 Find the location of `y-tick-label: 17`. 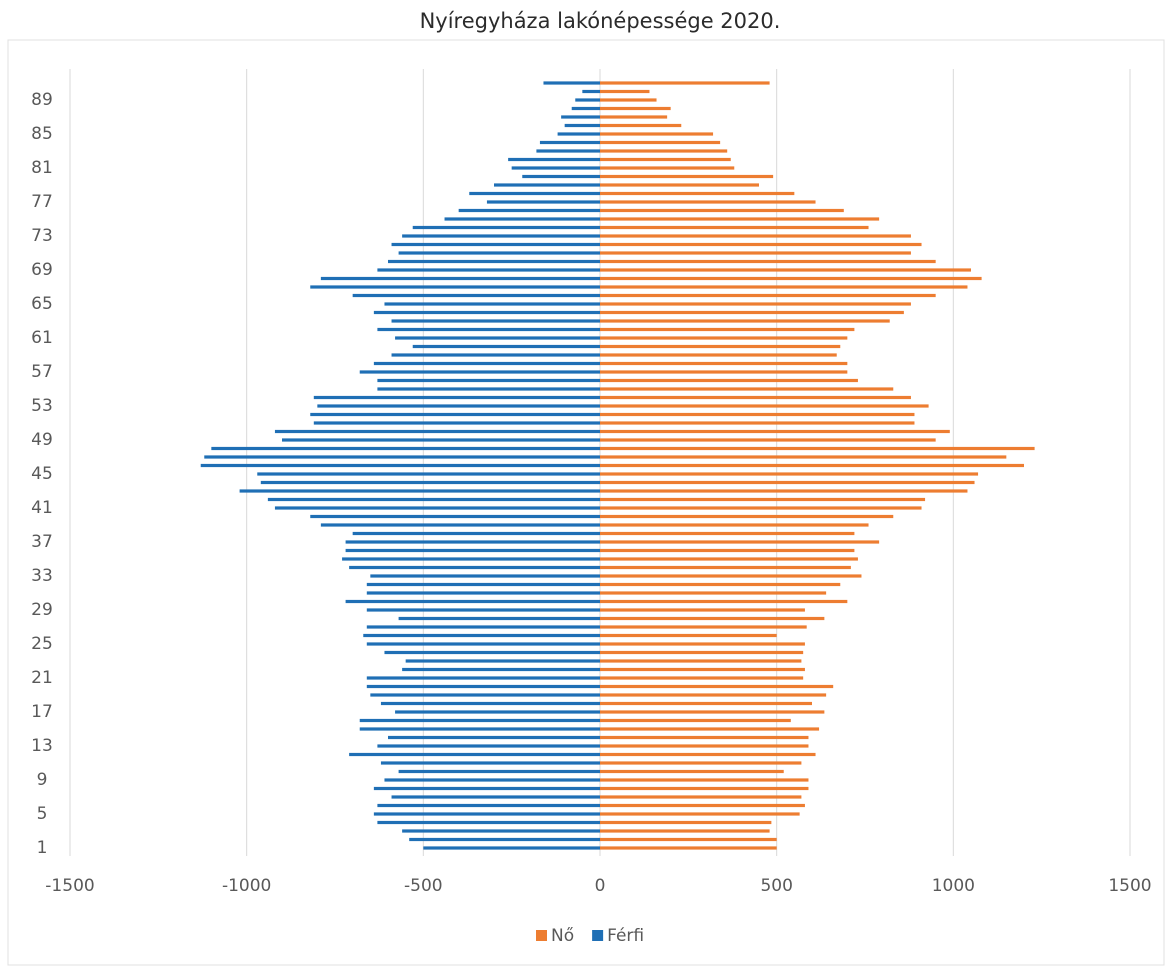

y-tick-label: 17 is located at coordinates (42, 712).